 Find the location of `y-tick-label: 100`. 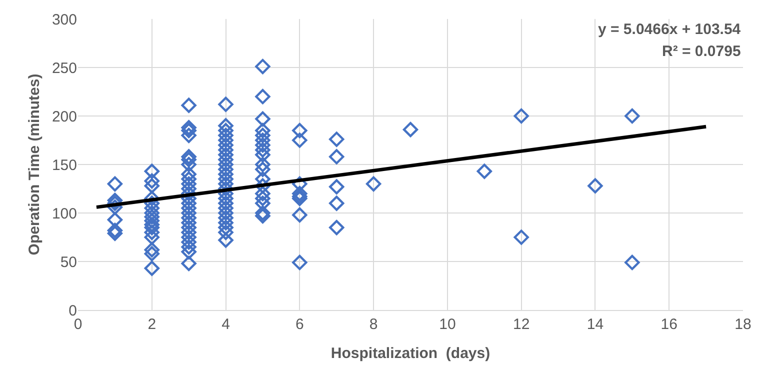

y-tick-label: 100 is located at coordinates (64, 213).